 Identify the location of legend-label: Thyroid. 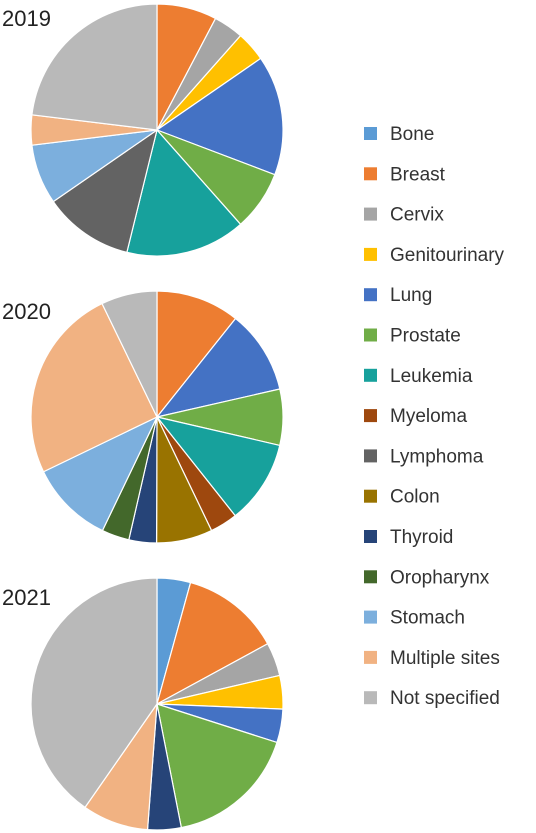
(421, 537).